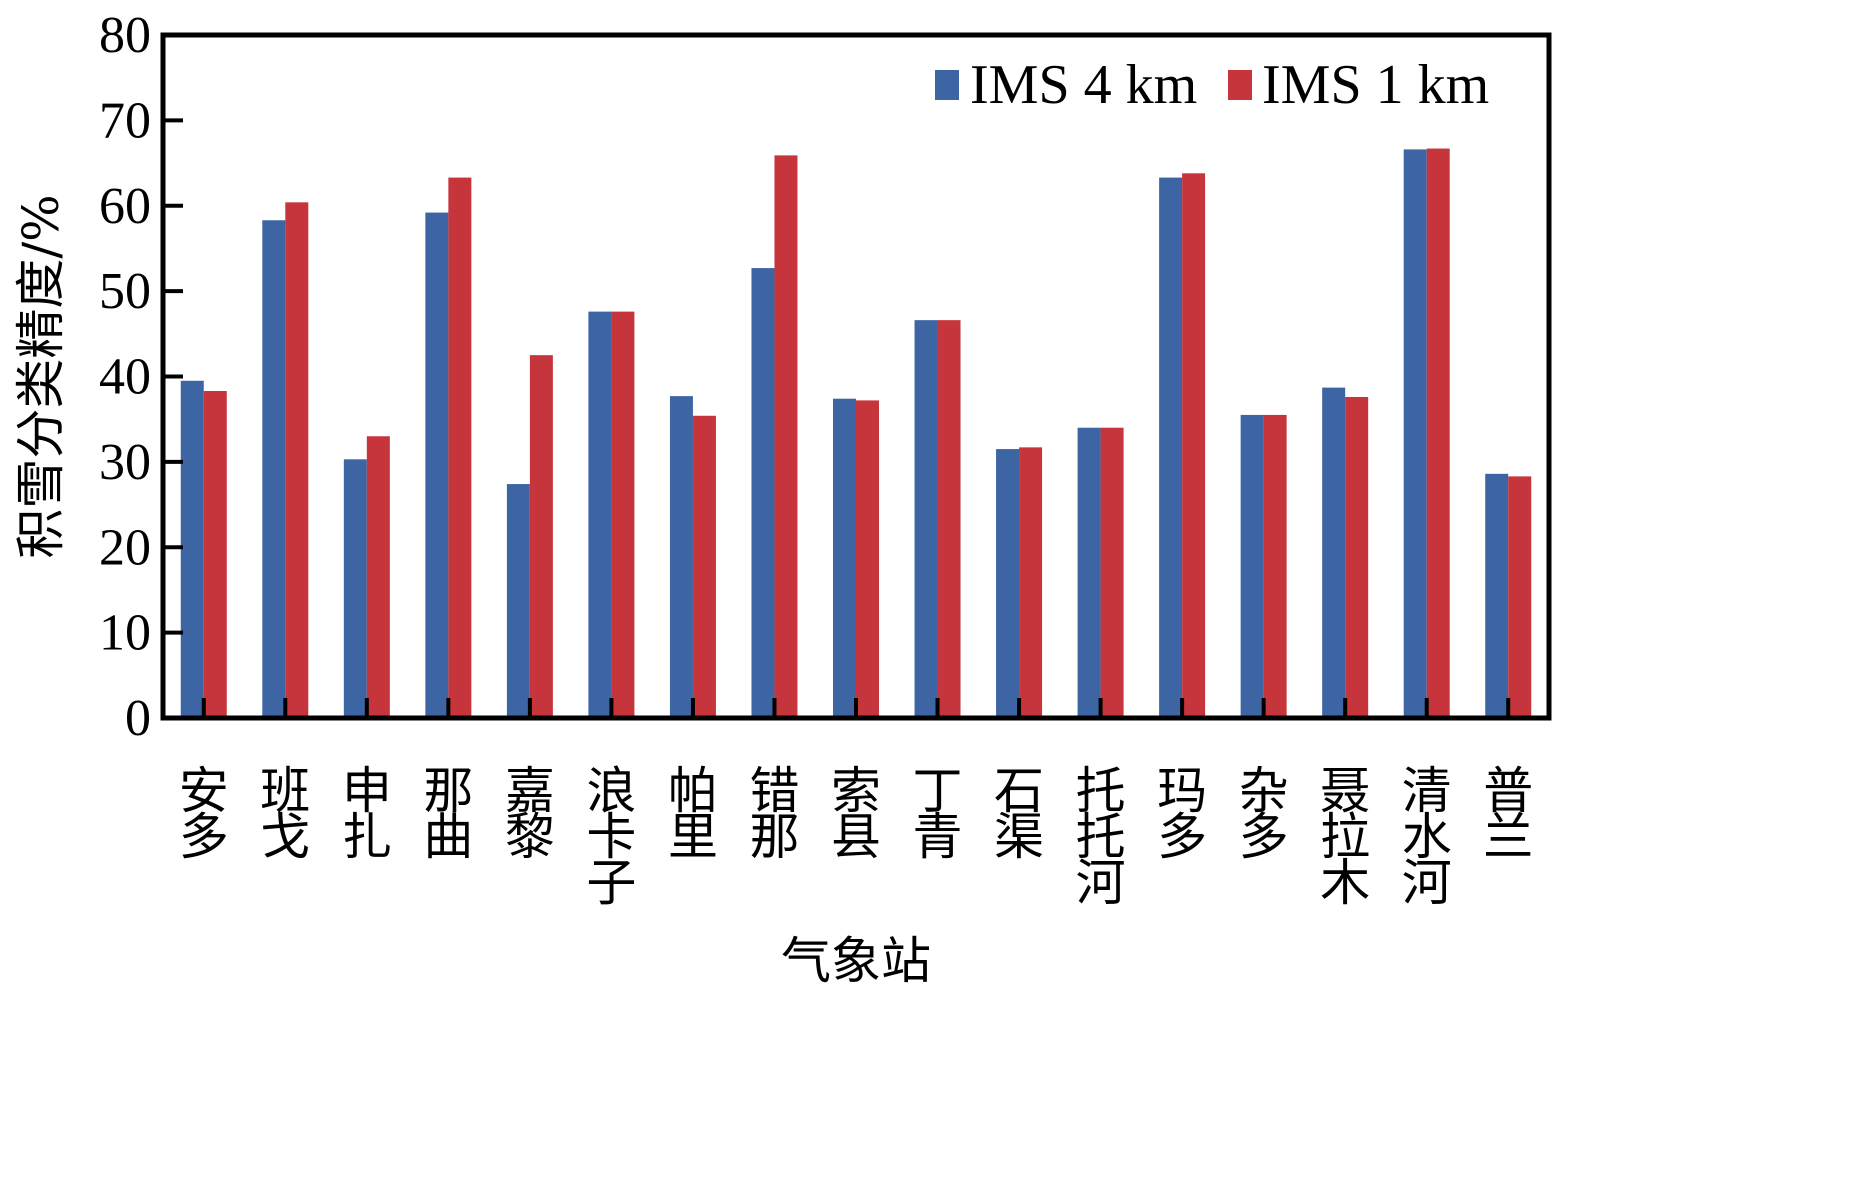 The height and width of the screenshot is (1181, 1856). I want to click on legend-label-ims-1km: IMS 1 km, so click(1375, 85).